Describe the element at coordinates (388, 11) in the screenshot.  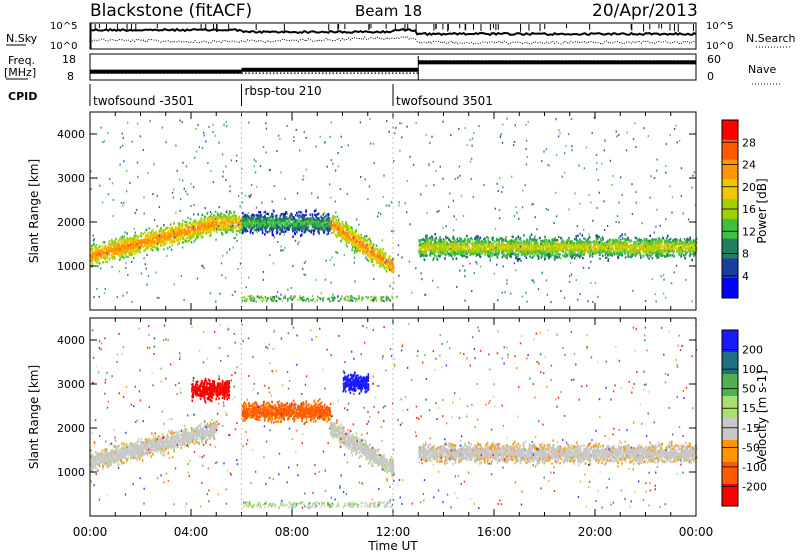
I see `beam-label: Beam 18` at that location.